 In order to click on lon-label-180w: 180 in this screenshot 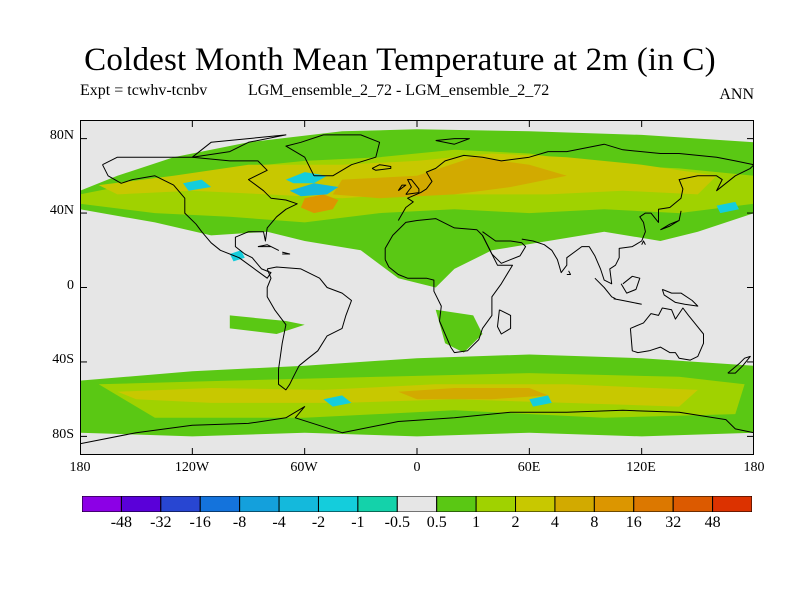, I will do `click(80, 467)`.